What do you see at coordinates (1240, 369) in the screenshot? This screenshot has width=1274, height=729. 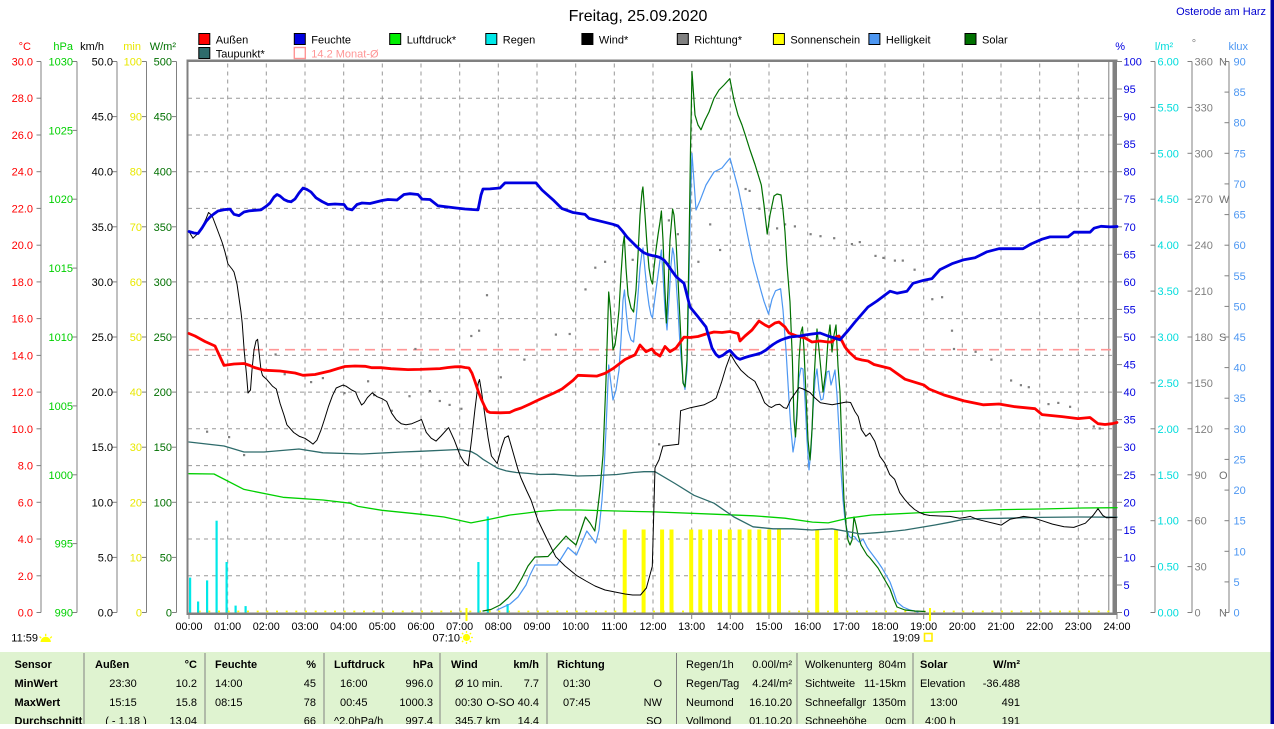 I see `svg-text: 40` at bounding box center [1240, 369].